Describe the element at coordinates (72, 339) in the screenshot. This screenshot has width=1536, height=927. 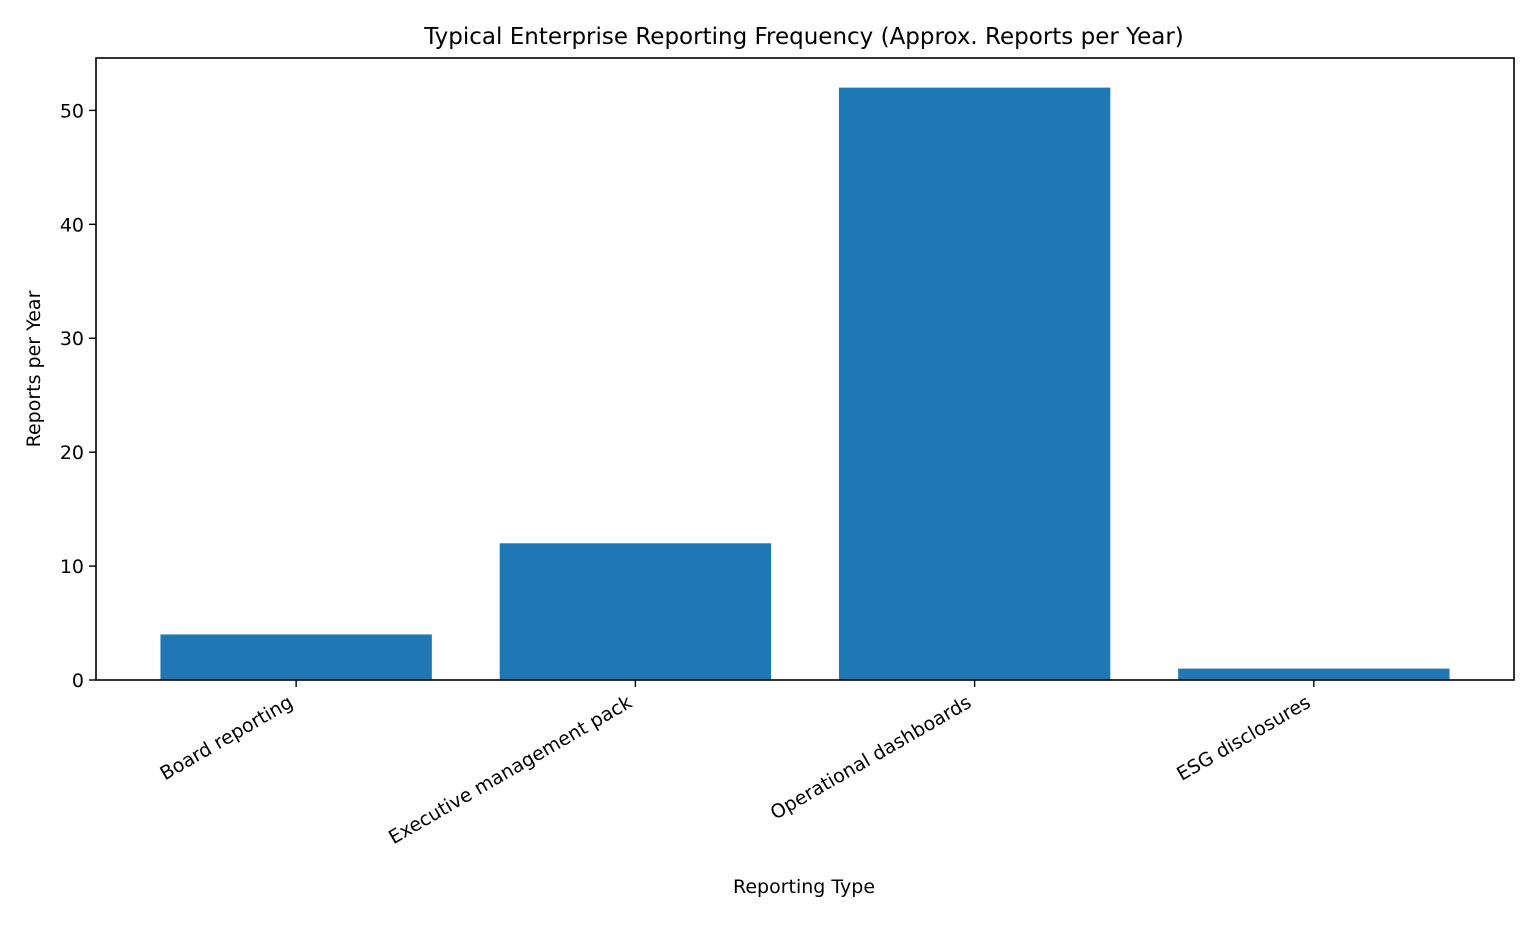
I see `y-tick-label: 30` at that location.